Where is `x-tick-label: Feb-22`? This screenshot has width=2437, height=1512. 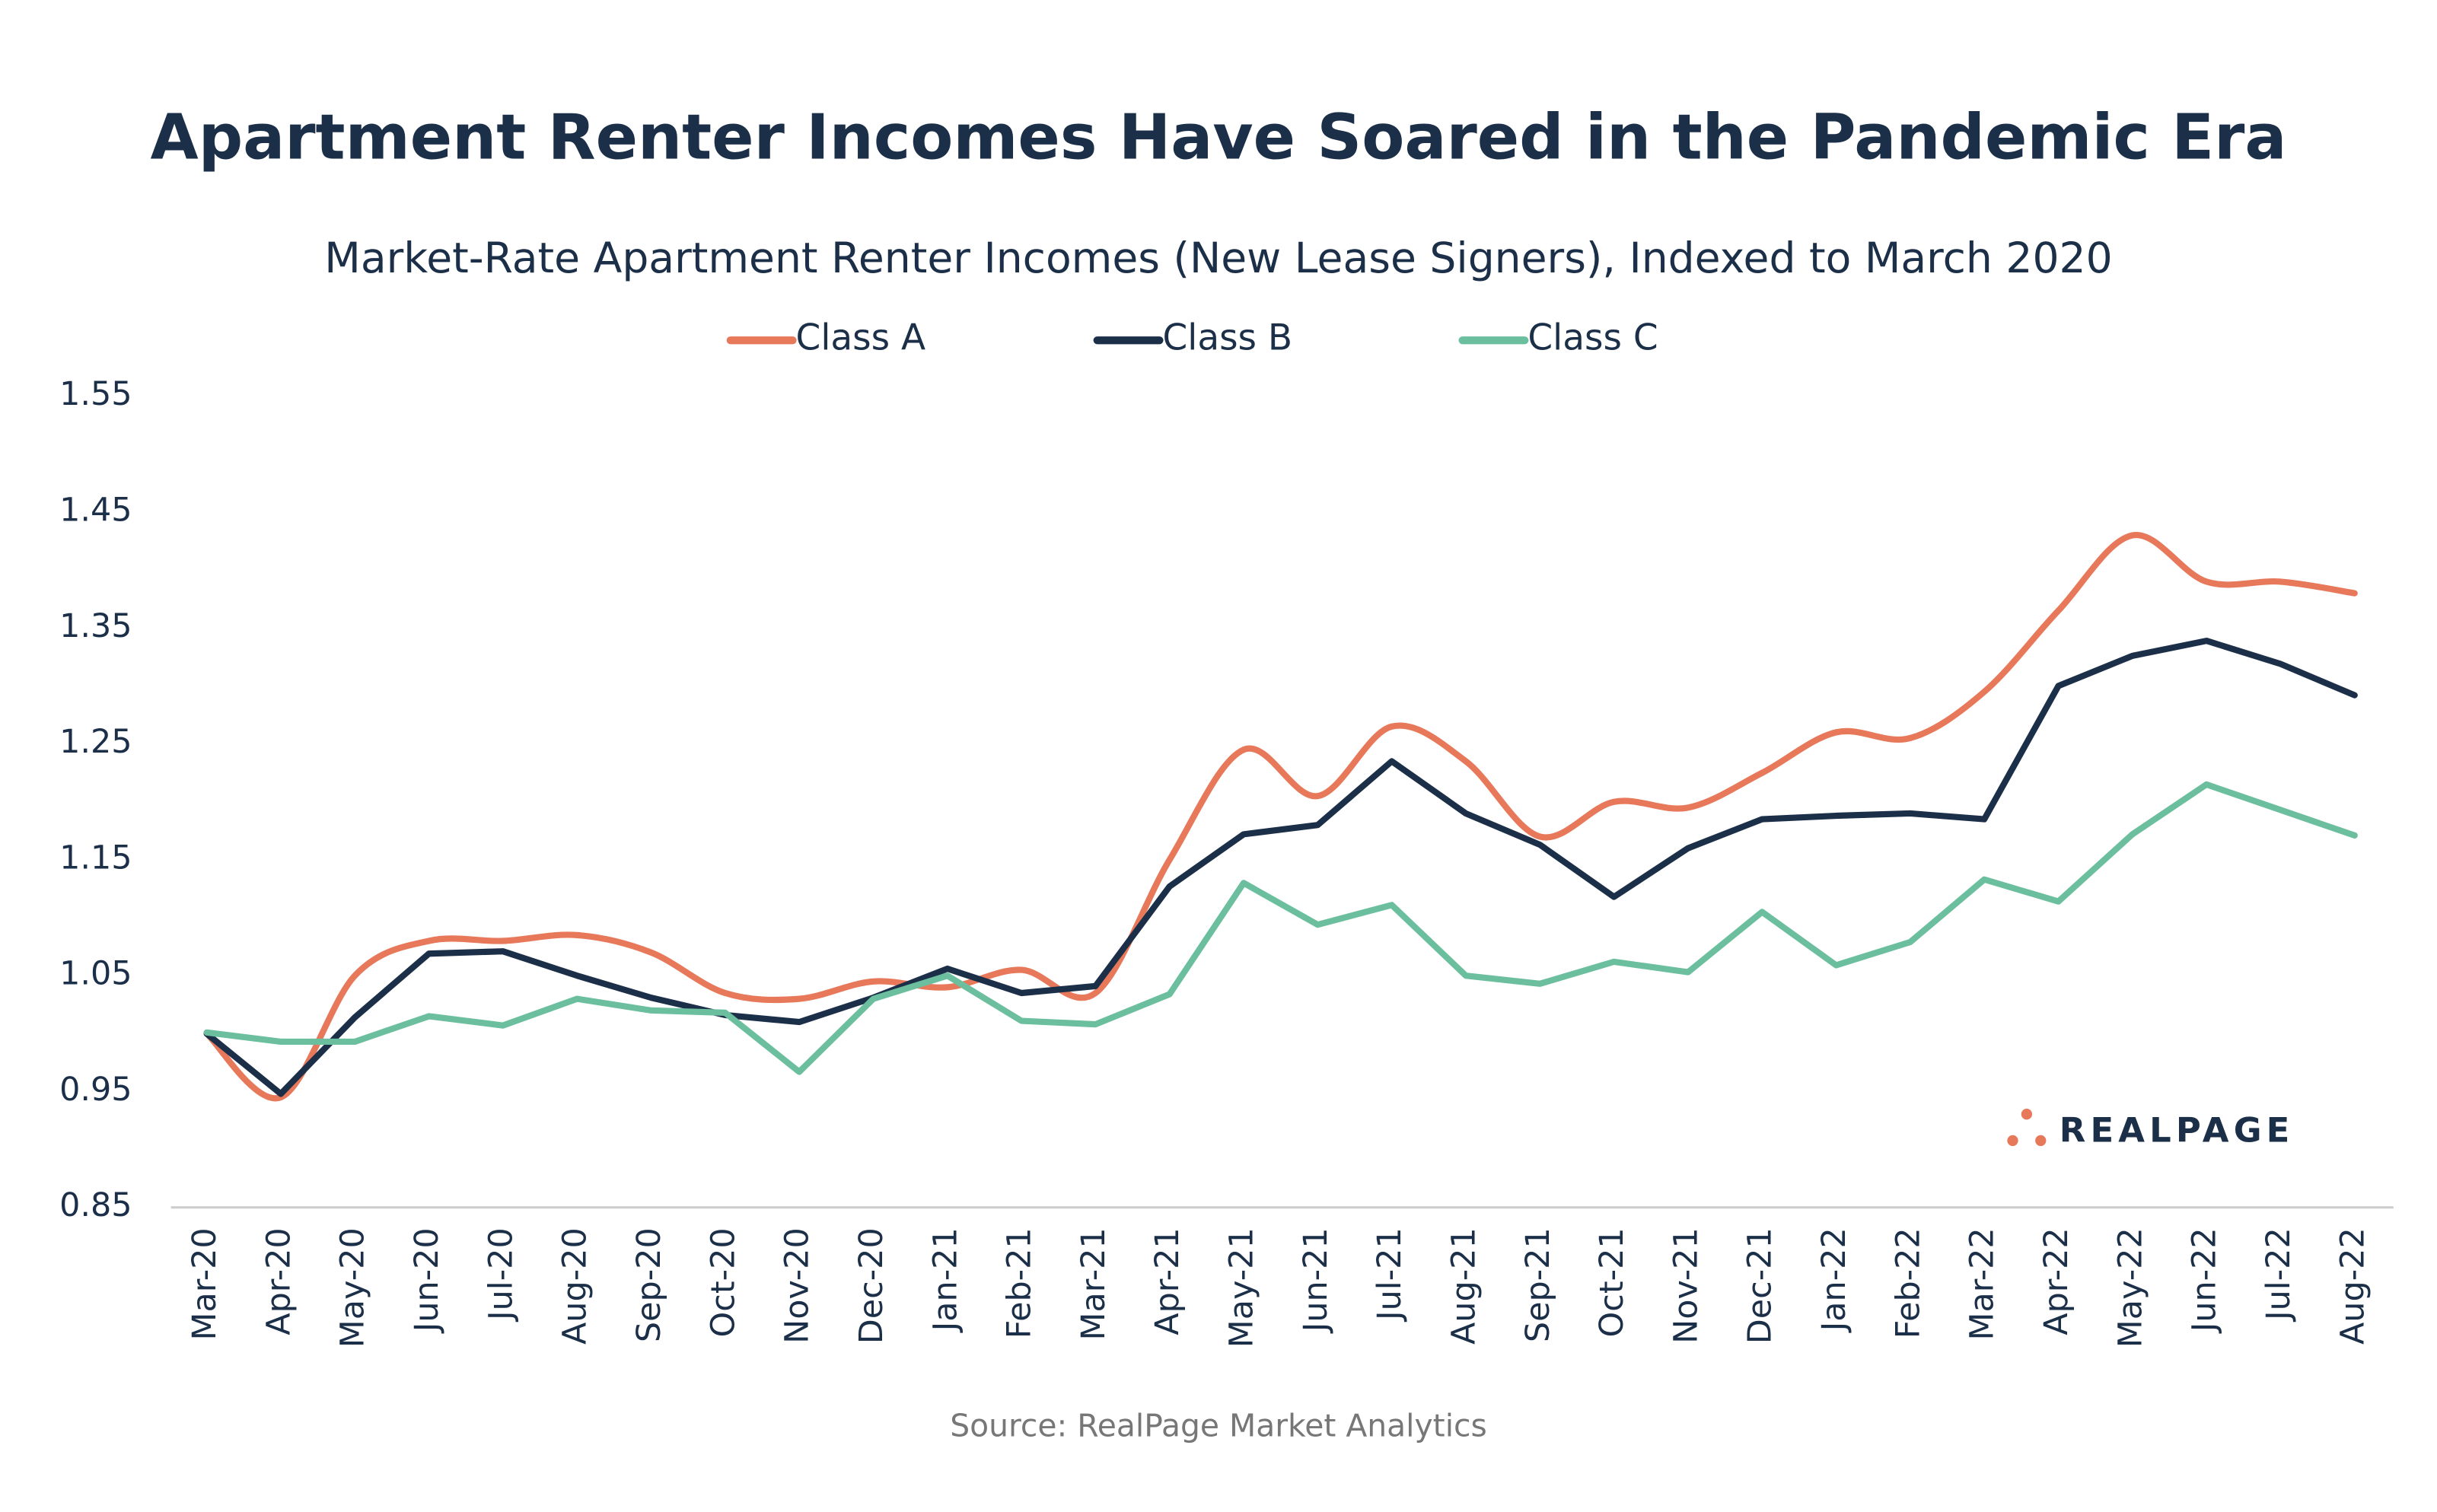
x-tick-label: Feb-22 is located at coordinates (1908, 1283).